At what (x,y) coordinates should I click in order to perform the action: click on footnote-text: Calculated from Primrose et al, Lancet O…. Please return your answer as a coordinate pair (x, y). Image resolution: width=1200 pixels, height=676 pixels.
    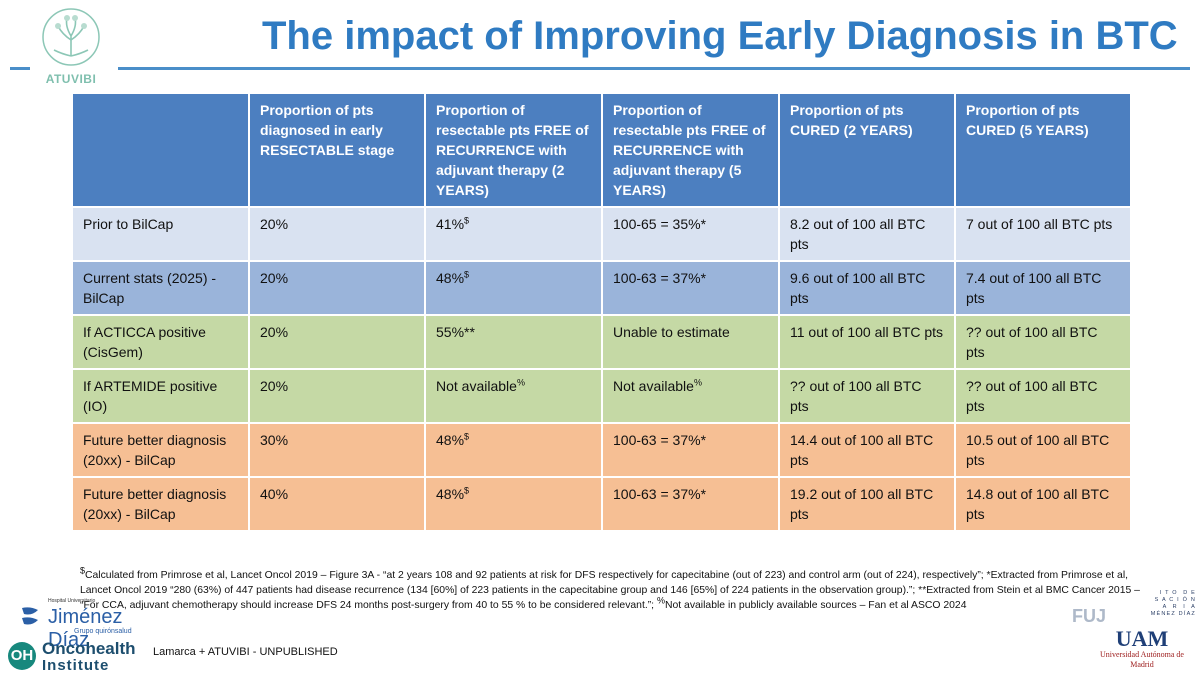
    Looking at the image, I should click on (610, 590).